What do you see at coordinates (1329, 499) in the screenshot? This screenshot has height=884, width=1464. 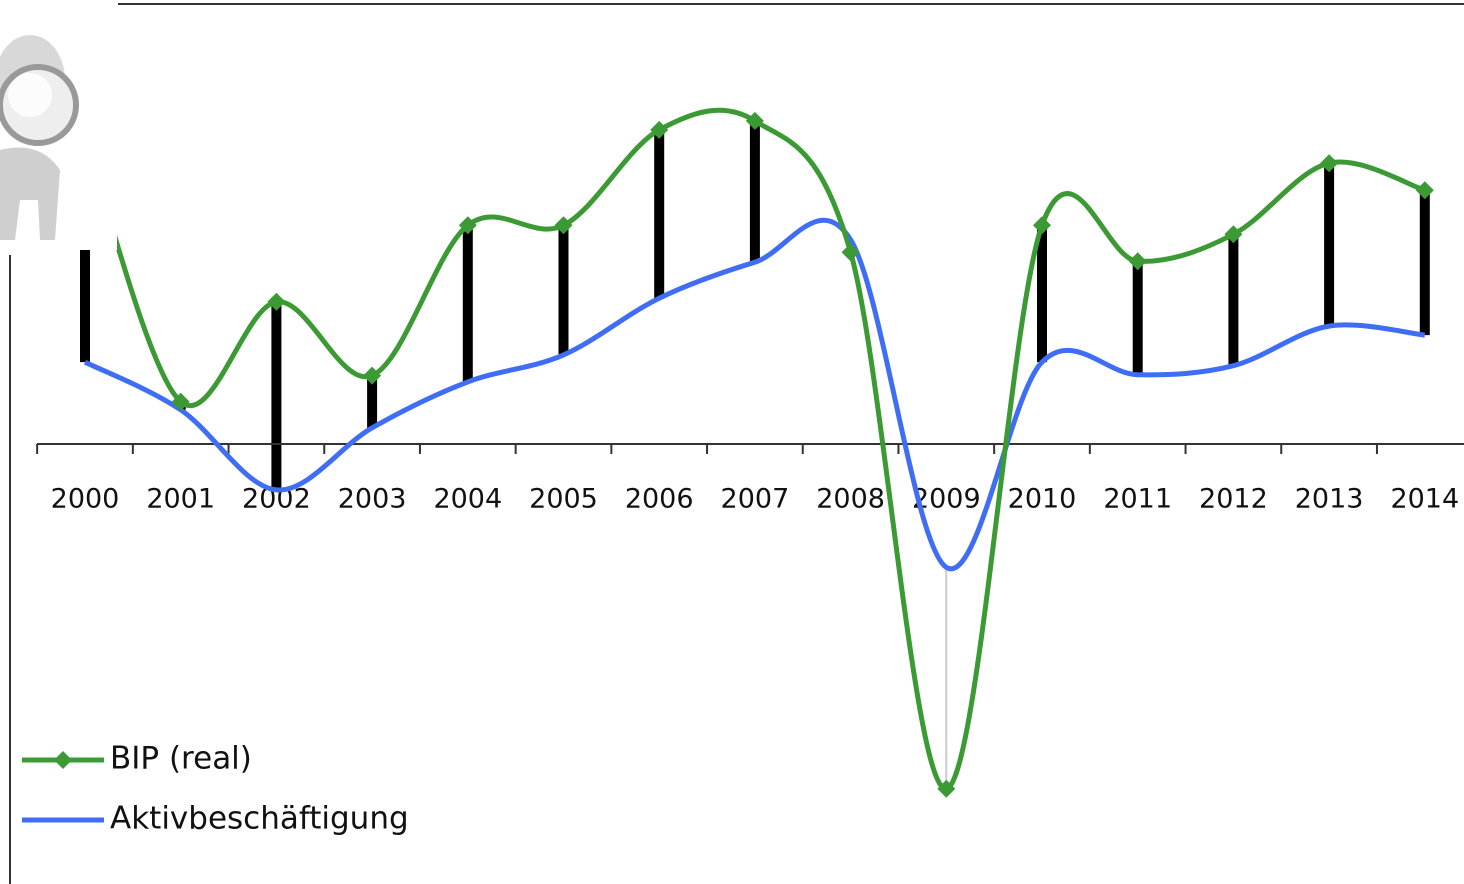 I see `x-tick-label: 2013` at bounding box center [1329, 499].